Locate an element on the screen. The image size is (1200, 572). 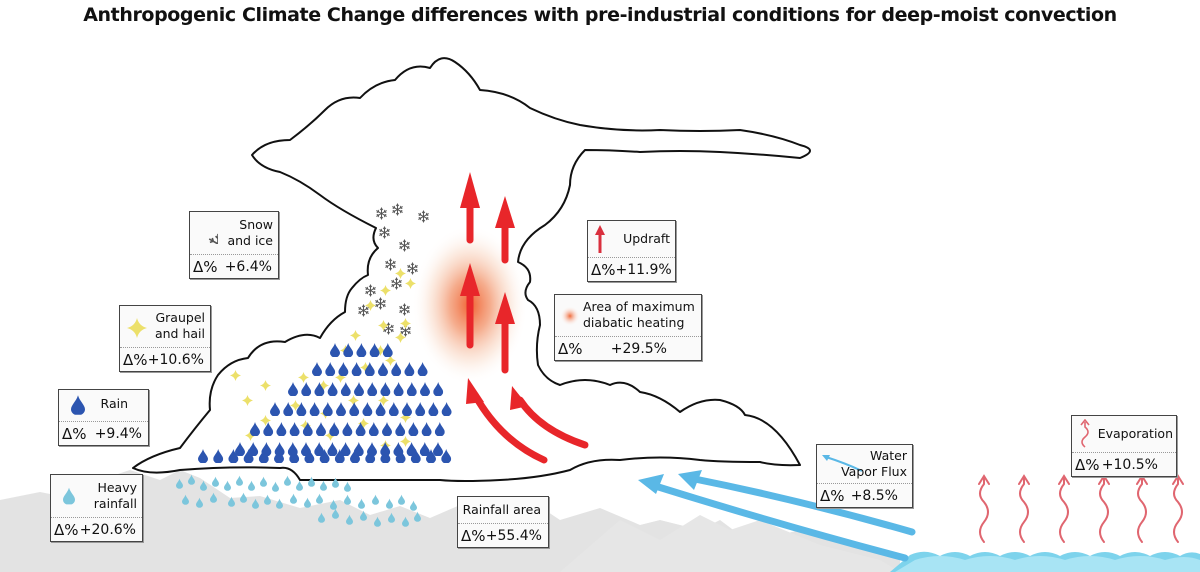
legend-value: +10.6% is located at coordinates (175, 360).